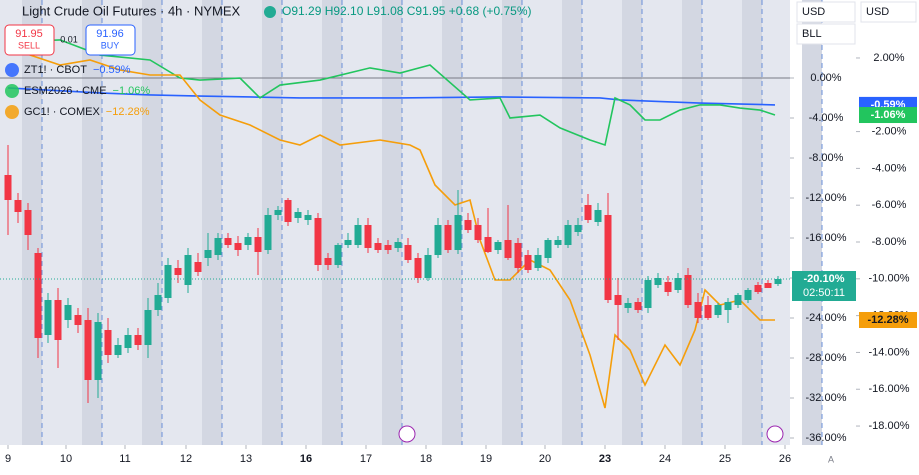 The image size is (919, 475). Describe the element at coordinates (826, 12) in the screenshot. I see `currency-dropdown` at that location.